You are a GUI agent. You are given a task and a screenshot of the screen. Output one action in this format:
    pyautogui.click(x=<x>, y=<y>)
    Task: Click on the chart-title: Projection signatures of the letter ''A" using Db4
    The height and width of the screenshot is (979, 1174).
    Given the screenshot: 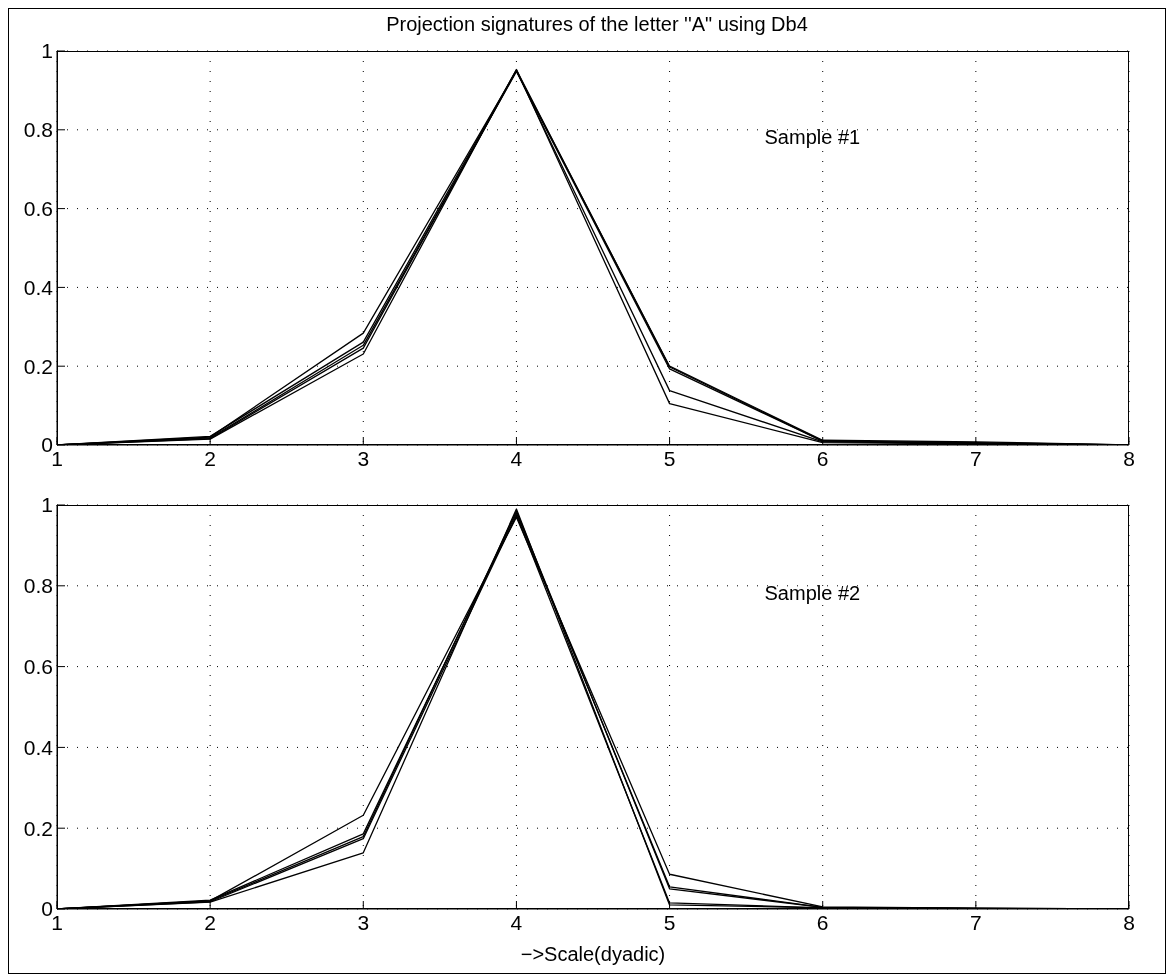 What is the action you would take?
    pyautogui.click(x=597, y=24)
    